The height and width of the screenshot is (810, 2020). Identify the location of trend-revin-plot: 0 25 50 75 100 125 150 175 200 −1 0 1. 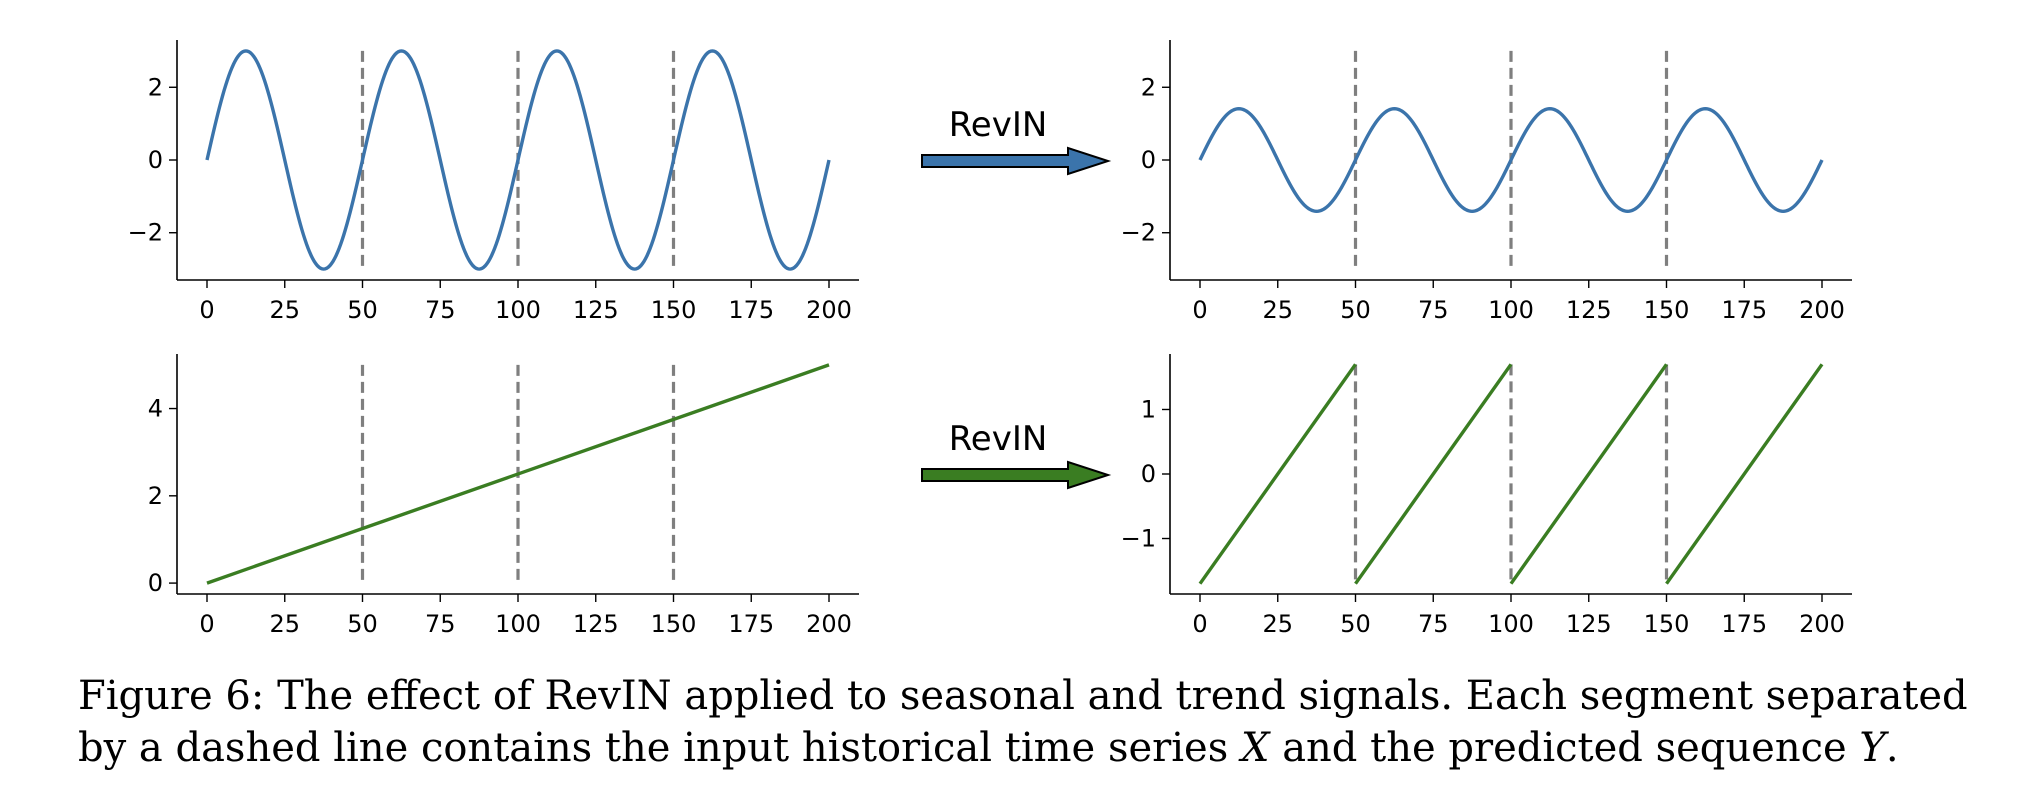
(1486, 496).